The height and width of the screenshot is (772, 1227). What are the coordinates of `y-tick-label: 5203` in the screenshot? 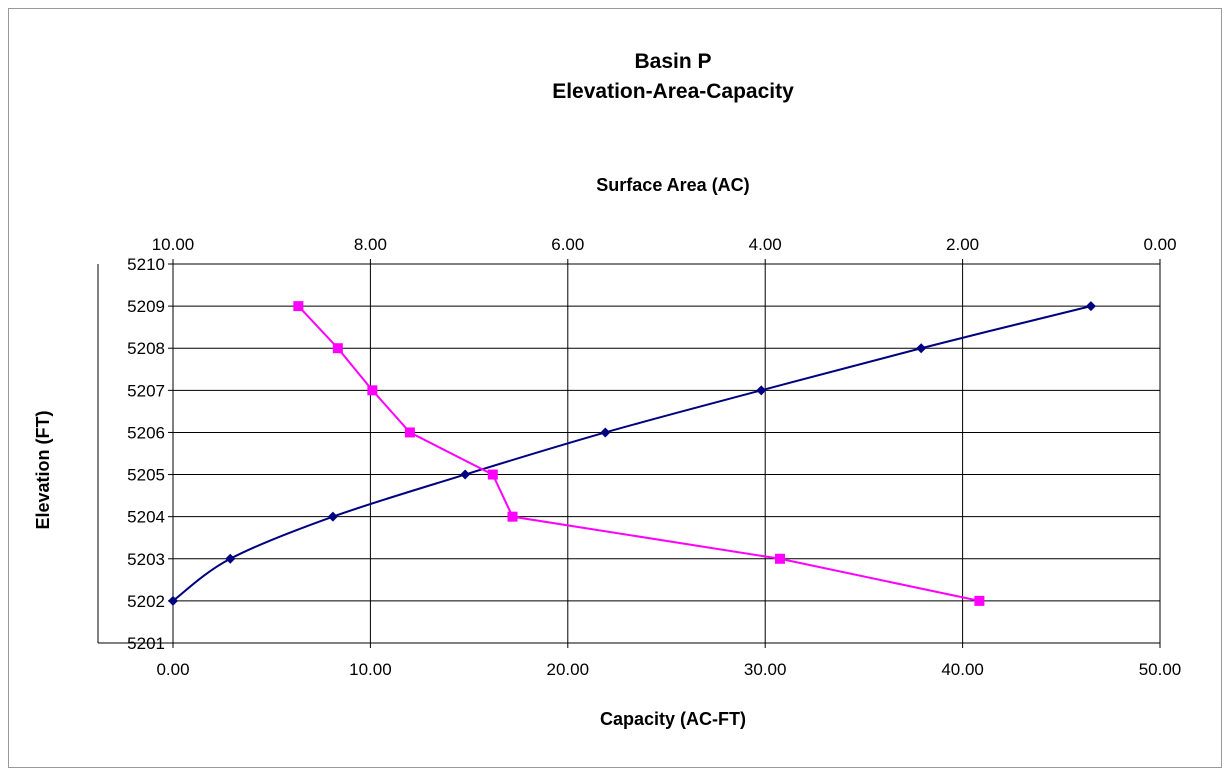 It's located at (146, 559).